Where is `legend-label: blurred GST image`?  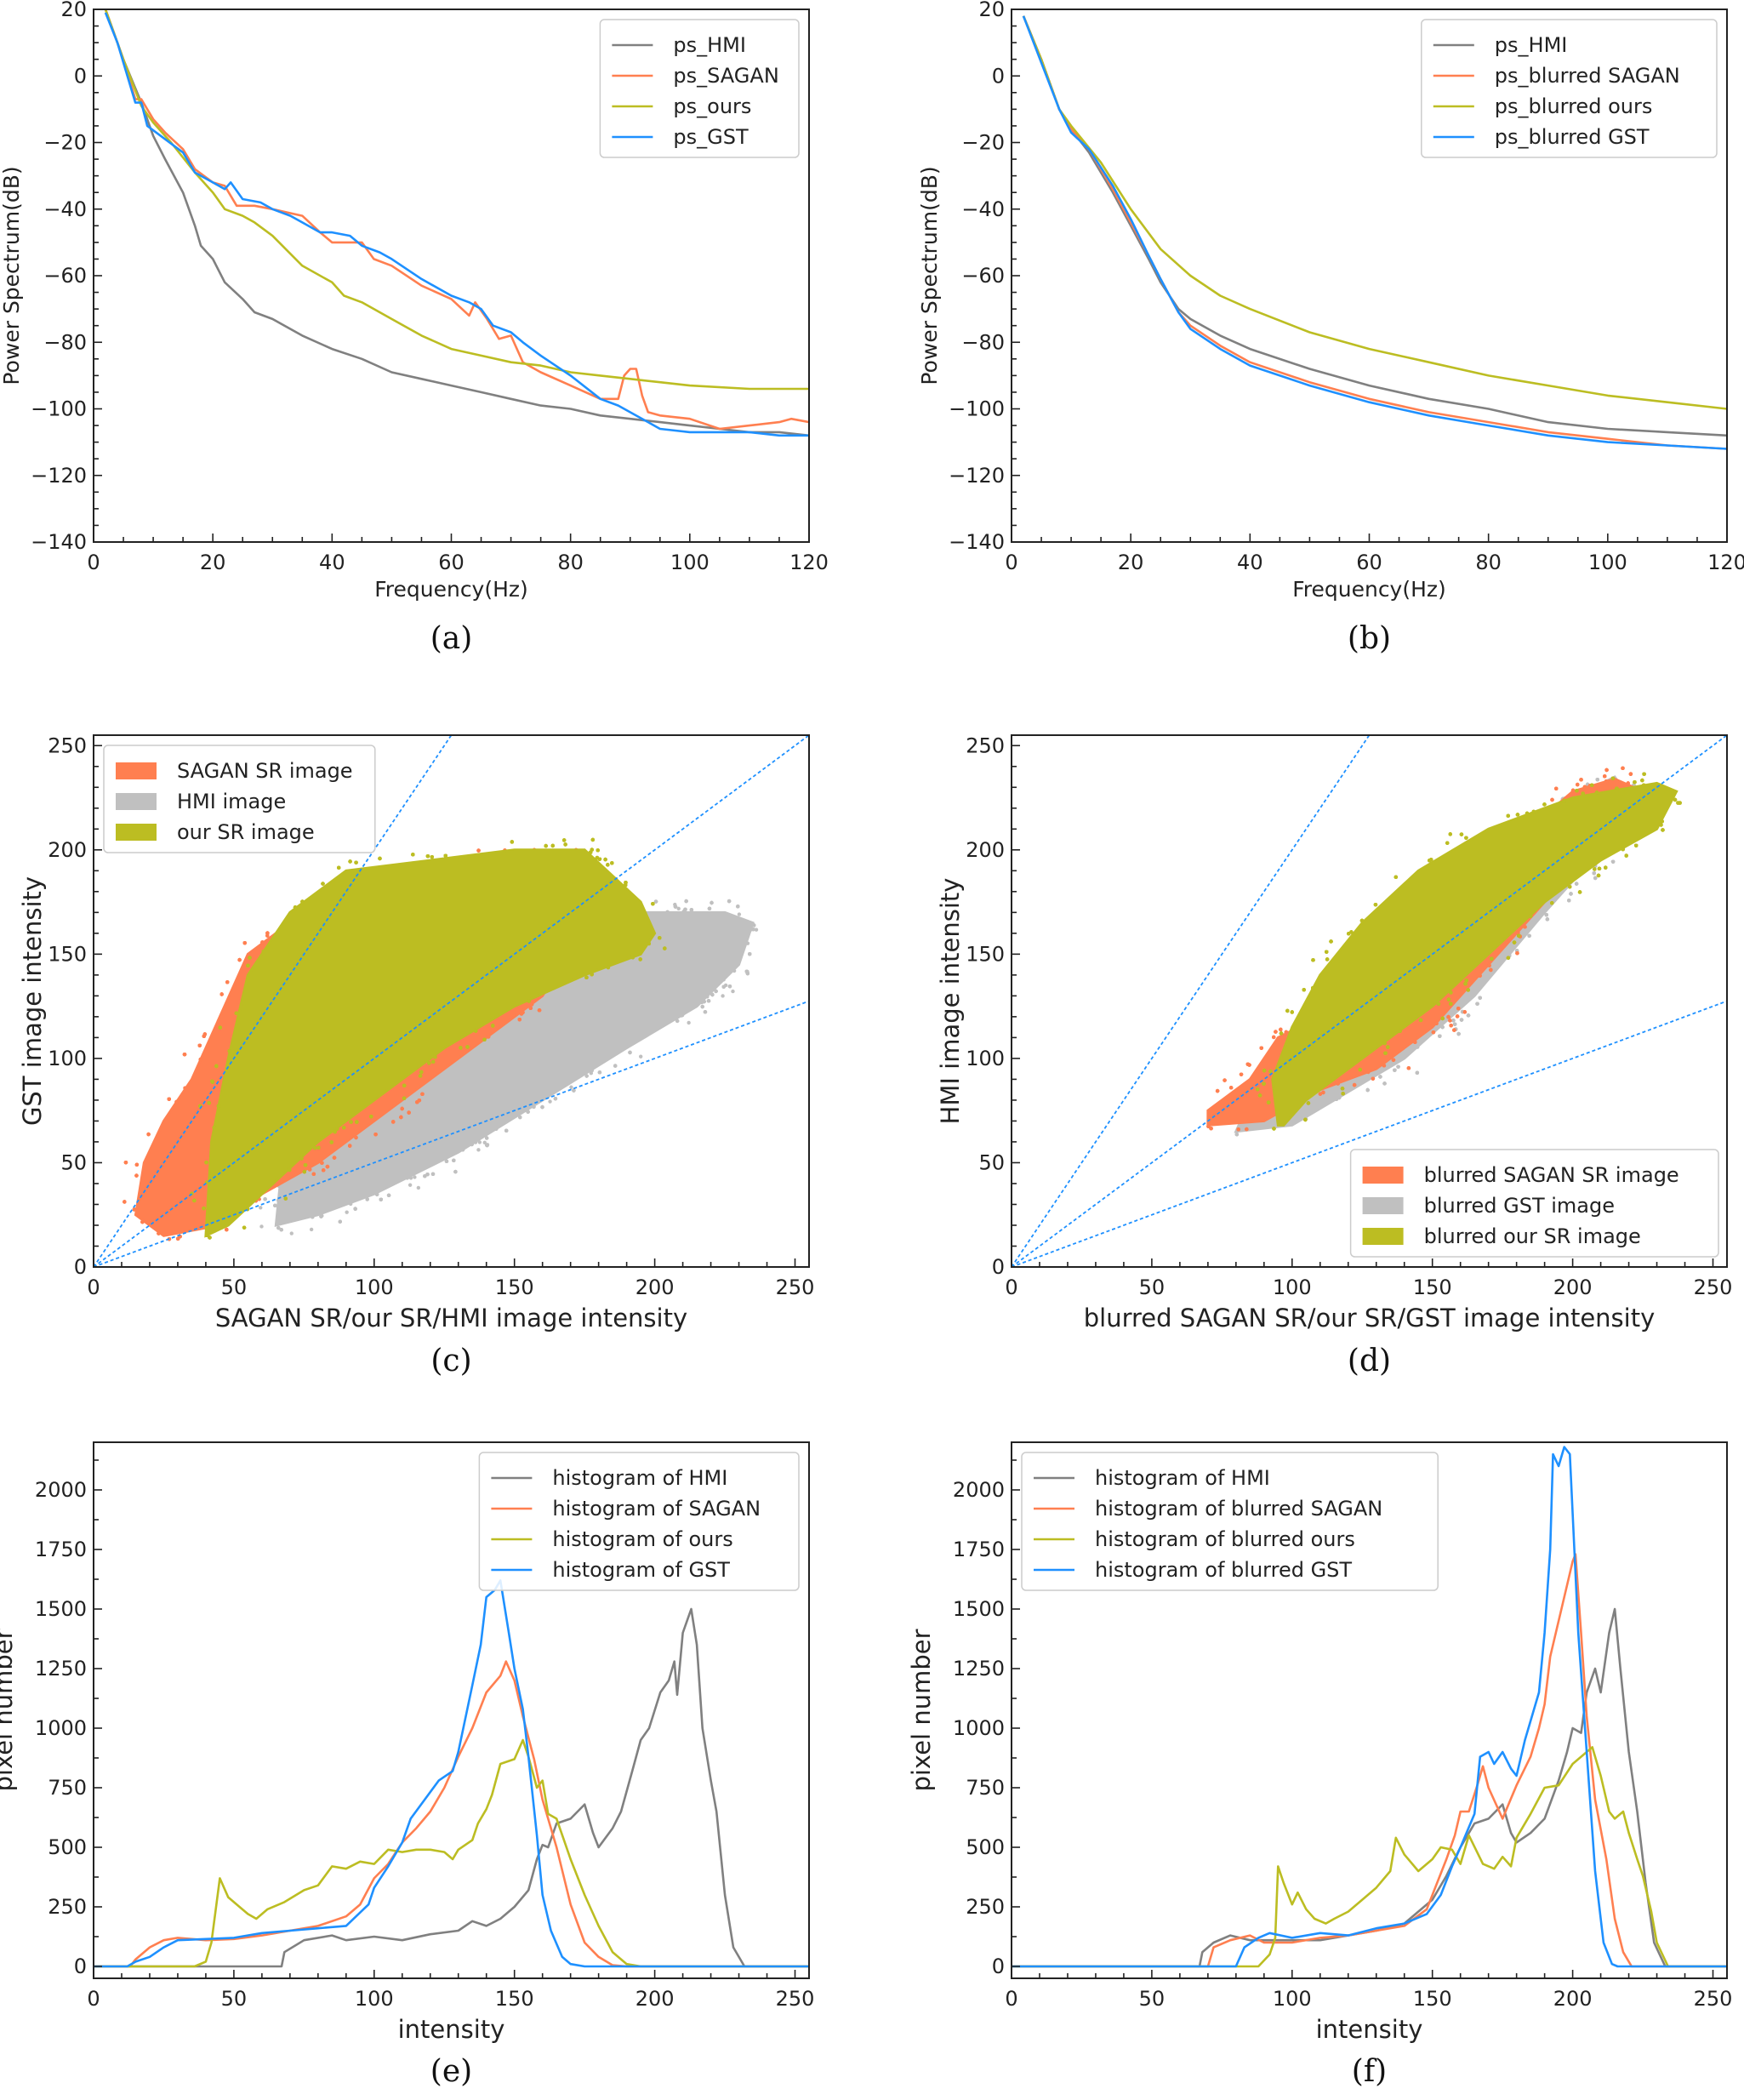
legend-label: blurred GST image is located at coordinates (1519, 1206).